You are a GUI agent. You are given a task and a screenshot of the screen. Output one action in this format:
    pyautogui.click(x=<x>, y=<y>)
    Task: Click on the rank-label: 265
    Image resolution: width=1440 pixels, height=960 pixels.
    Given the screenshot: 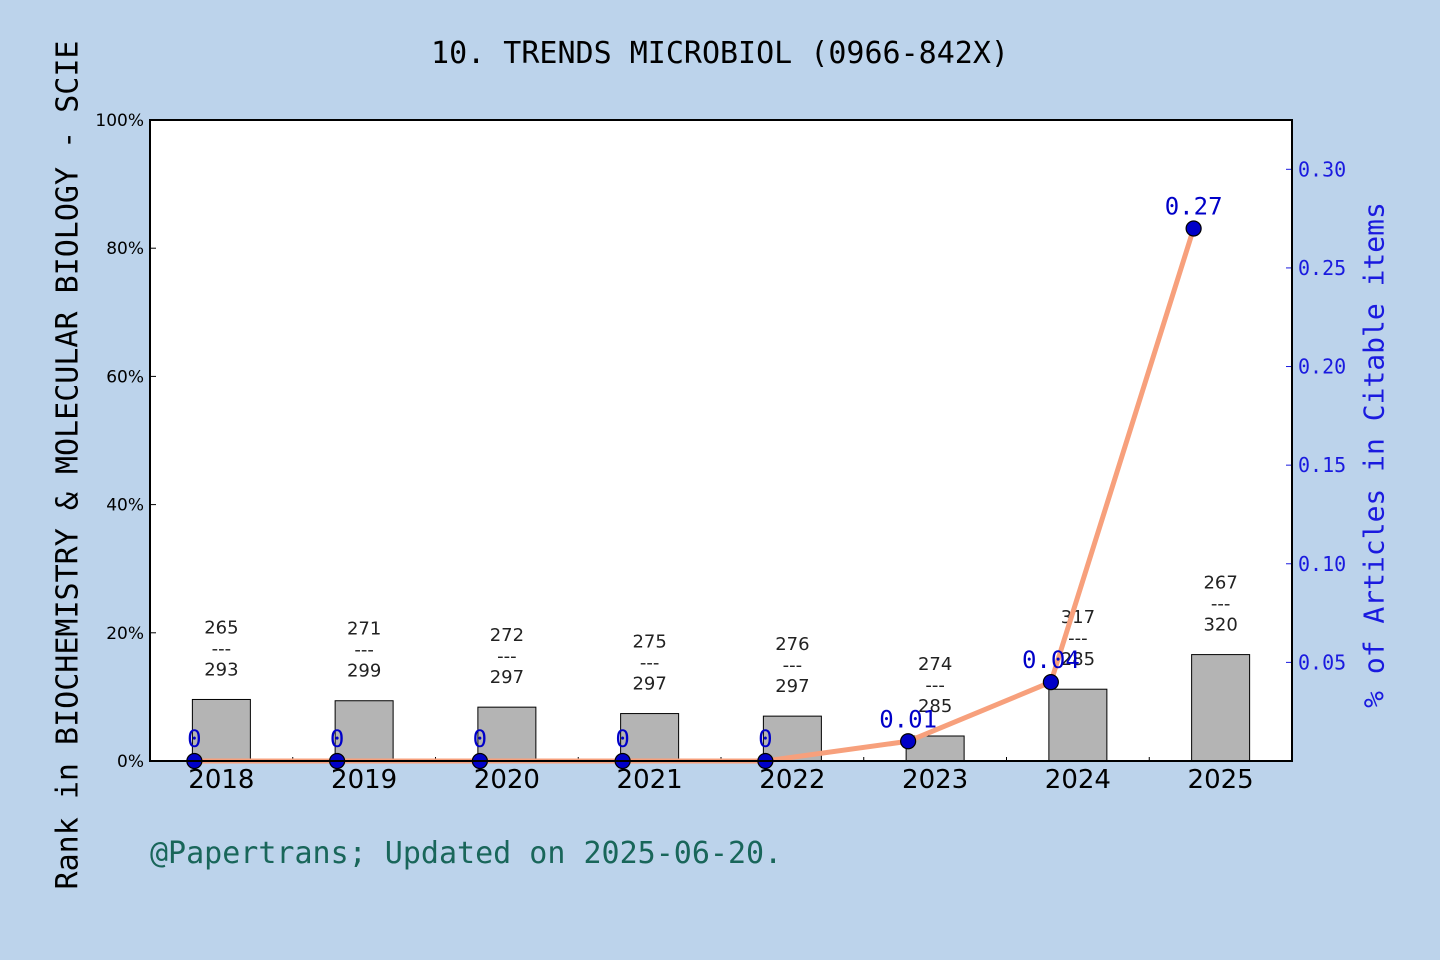 What is the action you would take?
    pyautogui.click(x=221, y=627)
    